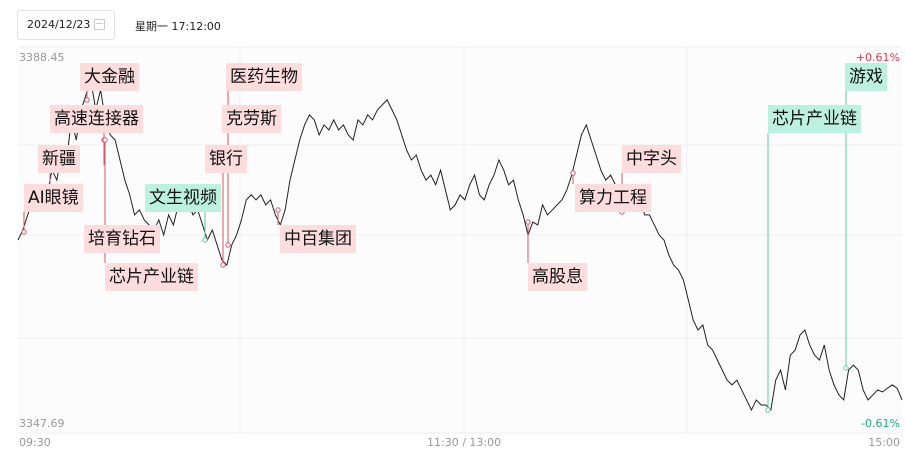  Describe the element at coordinates (183, 198) in the screenshot. I see `event-tag: 文生视频` at that location.